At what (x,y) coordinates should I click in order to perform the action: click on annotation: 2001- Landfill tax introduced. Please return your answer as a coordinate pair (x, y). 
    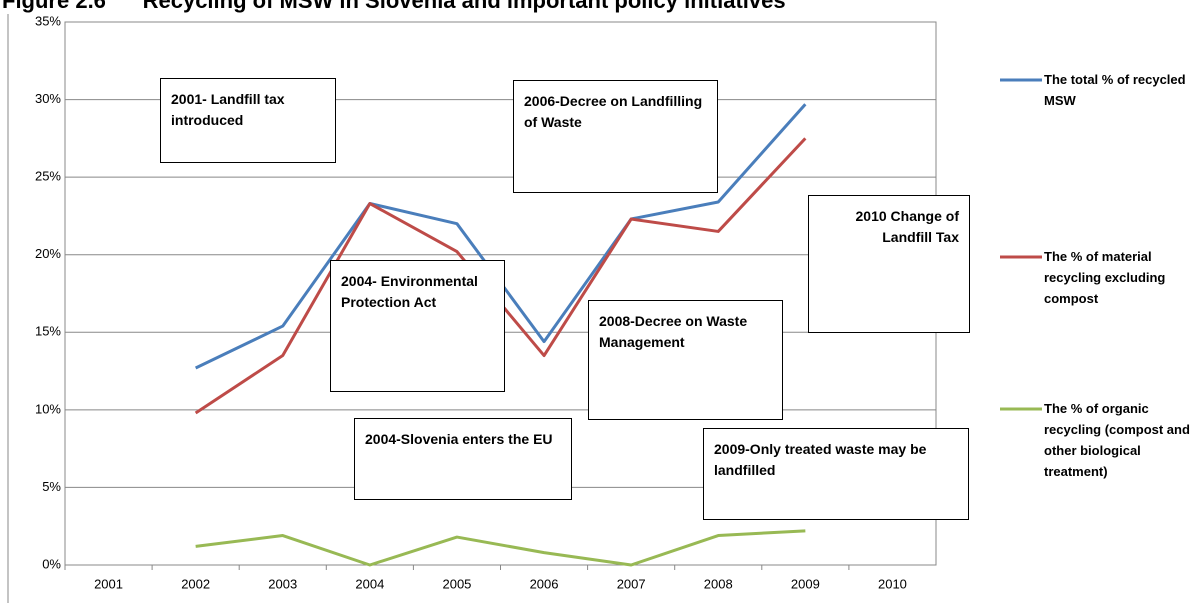
    Looking at the image, I should click on (248, 120).